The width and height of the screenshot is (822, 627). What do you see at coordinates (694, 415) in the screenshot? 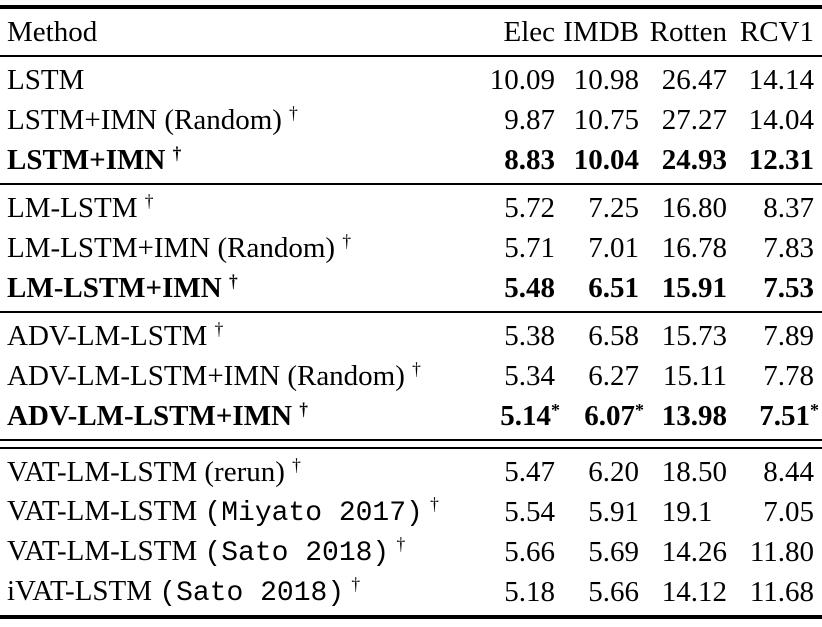
I see `value-text: 13.98` at bounding box center [694, 415].